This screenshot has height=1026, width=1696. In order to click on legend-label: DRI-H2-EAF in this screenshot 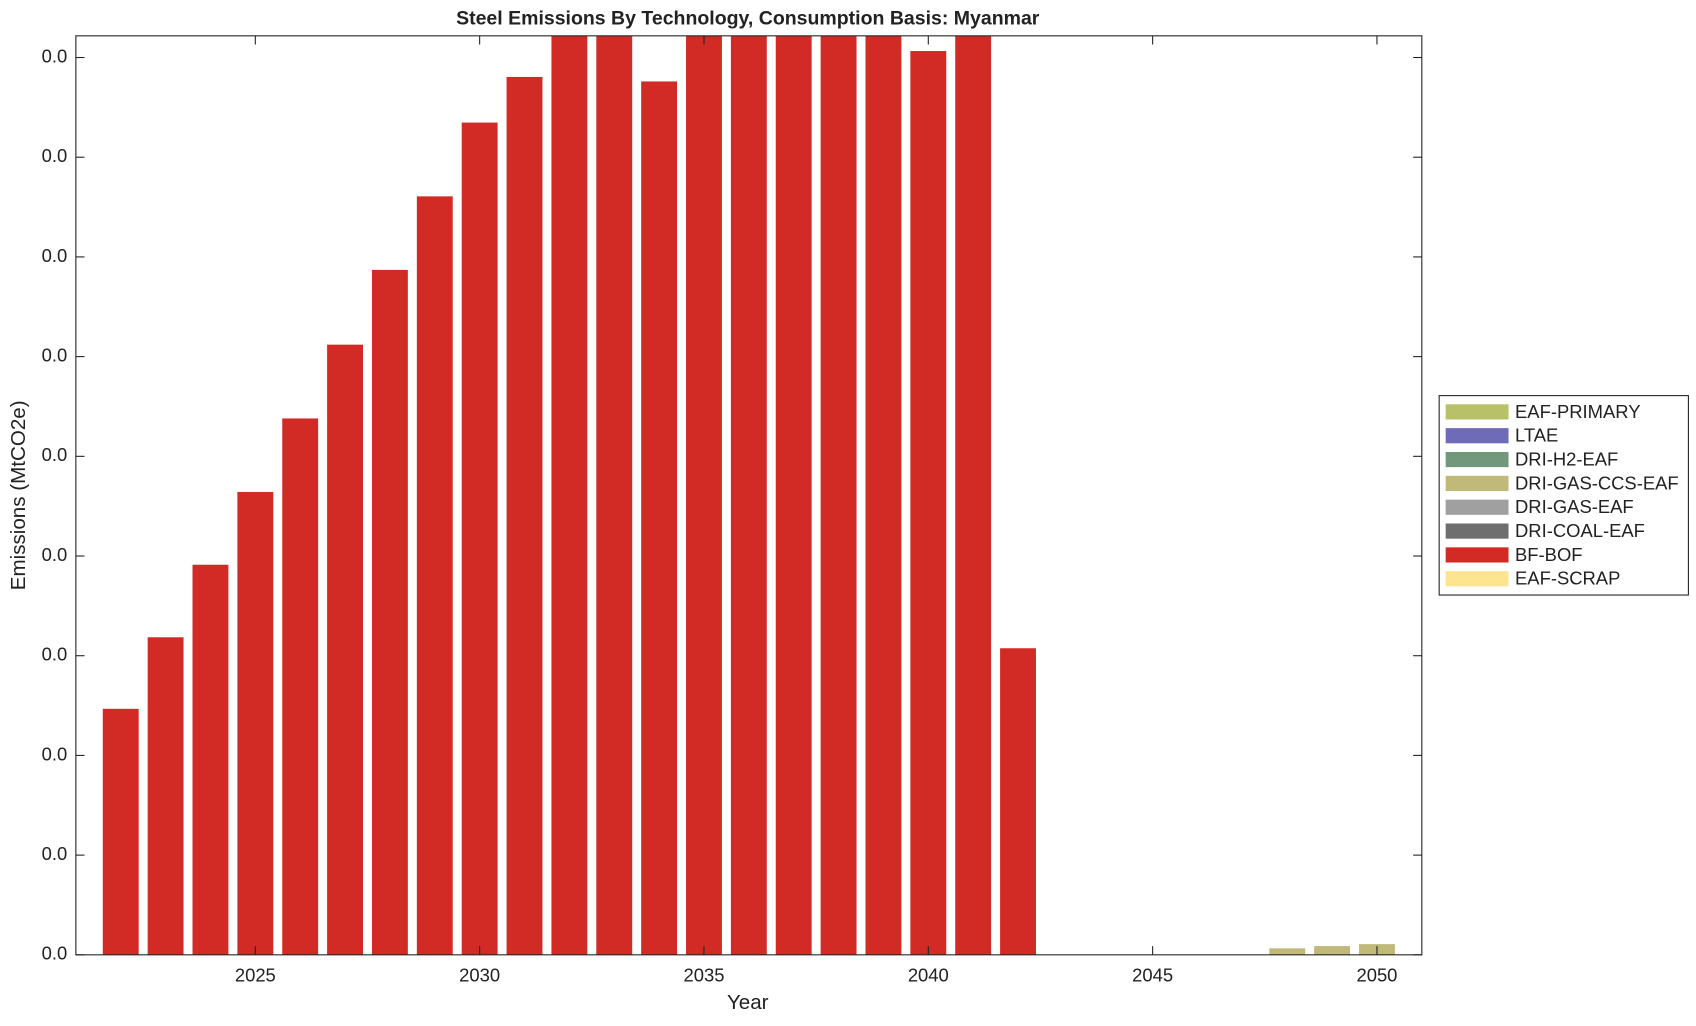, I will do `click(1566, 459)`.